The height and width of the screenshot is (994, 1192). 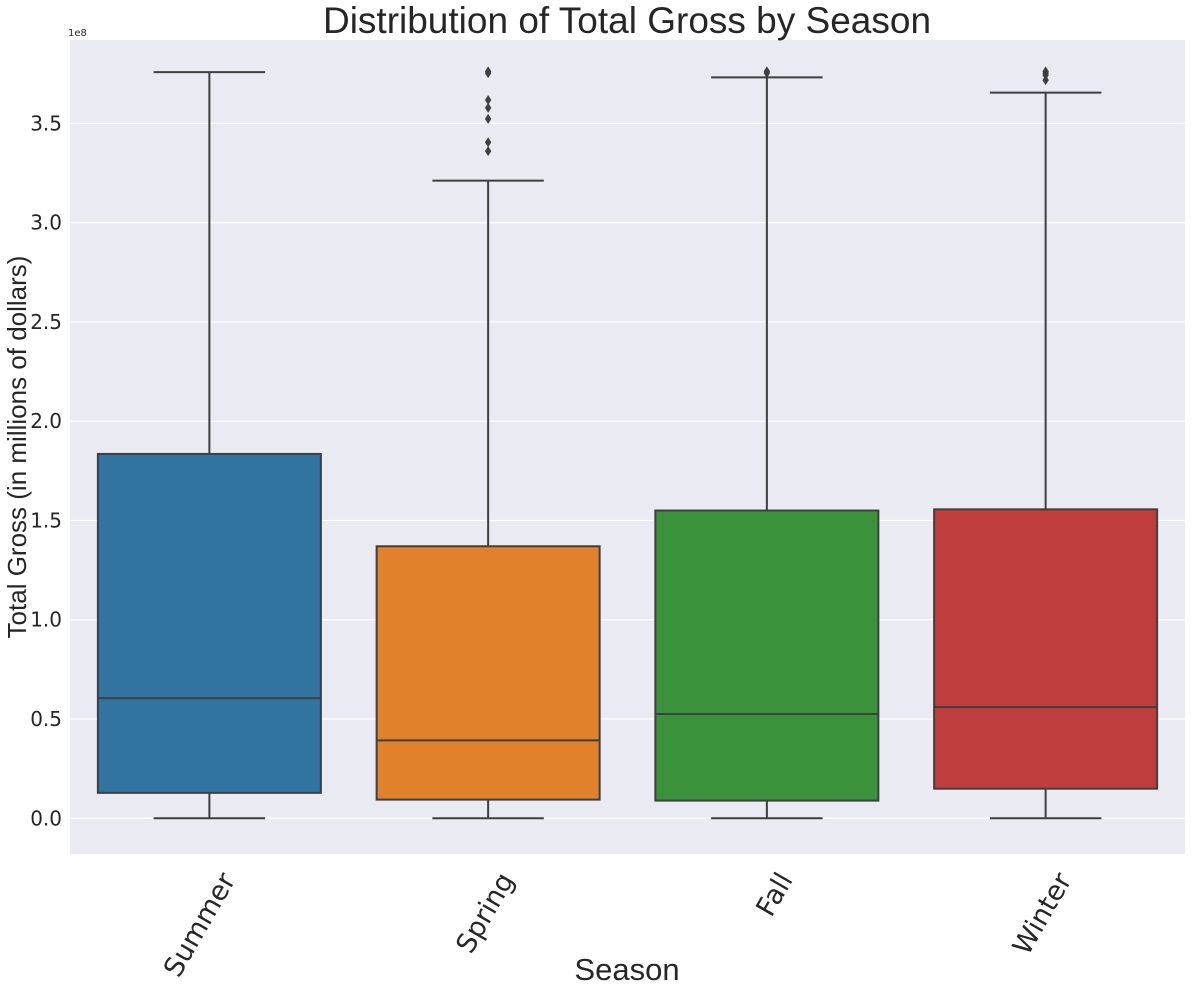 I want to click on y-tick-label: 2.5, so click(x=46, y=322).